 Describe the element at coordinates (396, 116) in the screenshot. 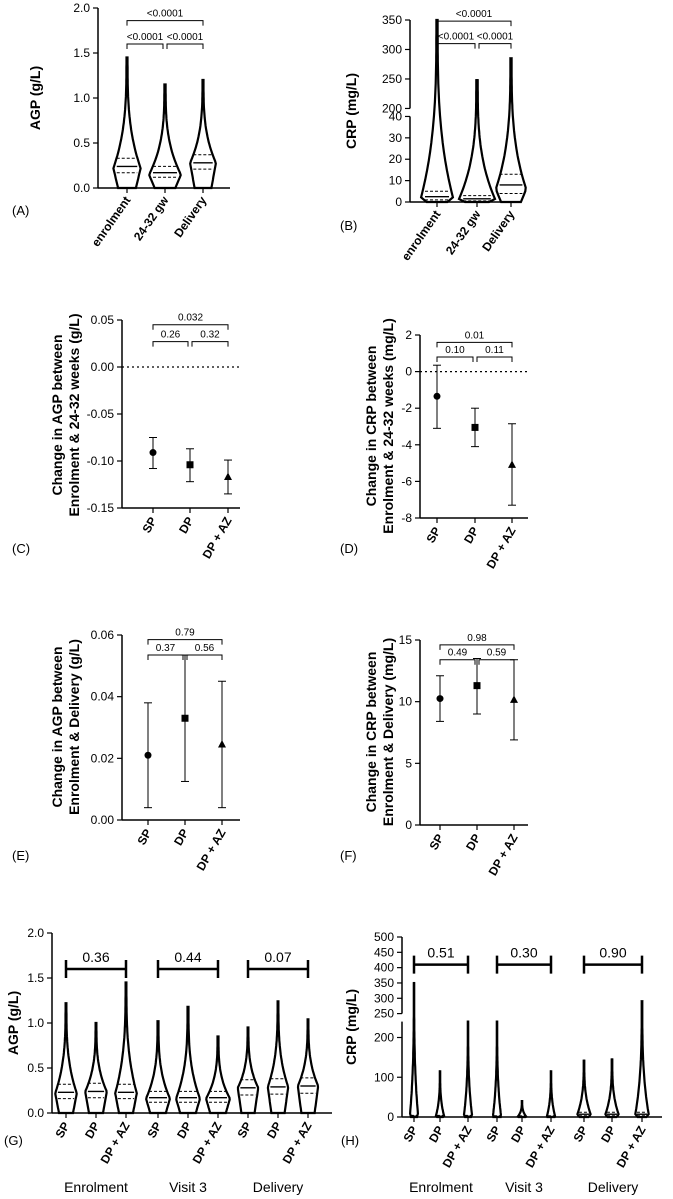

I see `y-tick-label: 40` at that location.